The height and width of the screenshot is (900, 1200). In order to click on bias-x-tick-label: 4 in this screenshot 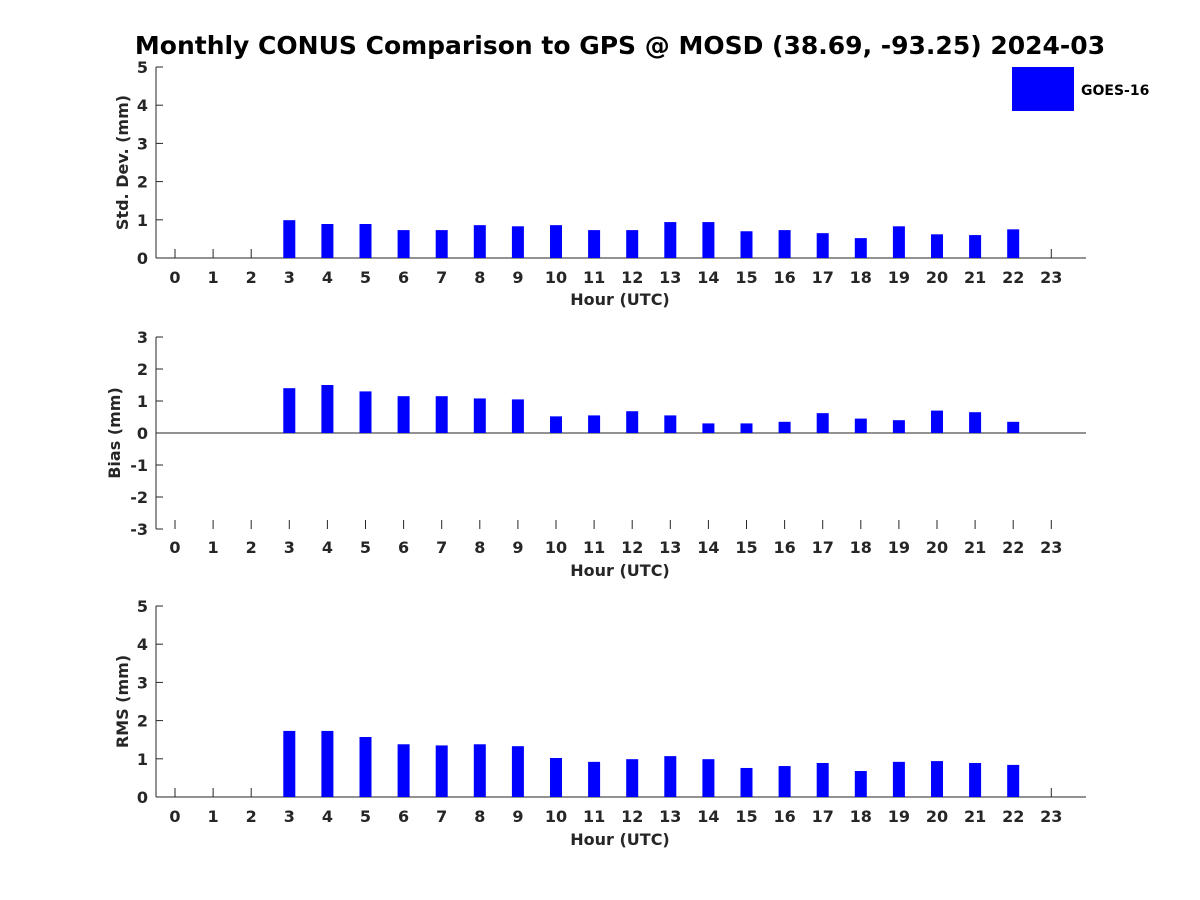, I will do `click(327, 547)`.